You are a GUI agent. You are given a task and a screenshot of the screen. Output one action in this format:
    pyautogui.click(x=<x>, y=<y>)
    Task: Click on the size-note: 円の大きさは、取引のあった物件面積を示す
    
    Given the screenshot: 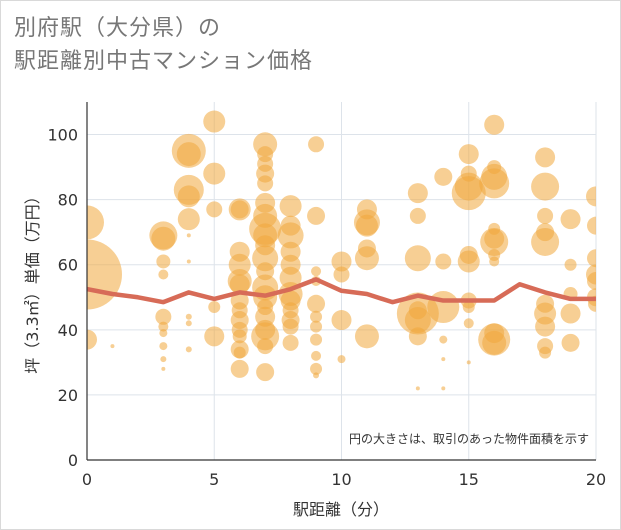 What is the action you would take?
    pyautogui.click(x=469, y=438)
    